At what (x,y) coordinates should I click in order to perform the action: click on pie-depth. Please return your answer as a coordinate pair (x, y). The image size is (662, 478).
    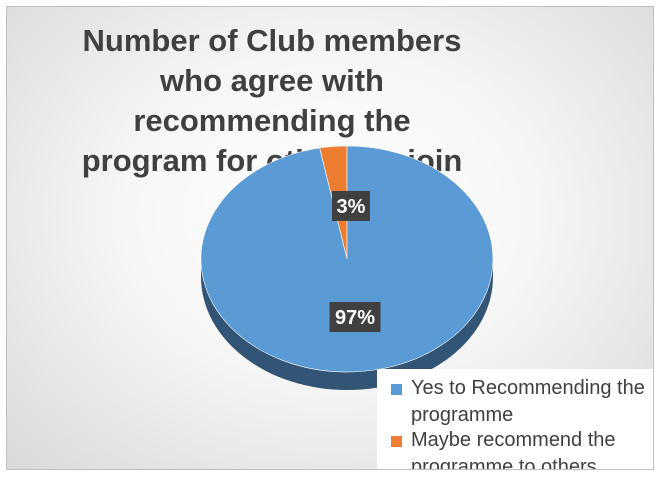
    Looking at the image, I should click on (347, 324).